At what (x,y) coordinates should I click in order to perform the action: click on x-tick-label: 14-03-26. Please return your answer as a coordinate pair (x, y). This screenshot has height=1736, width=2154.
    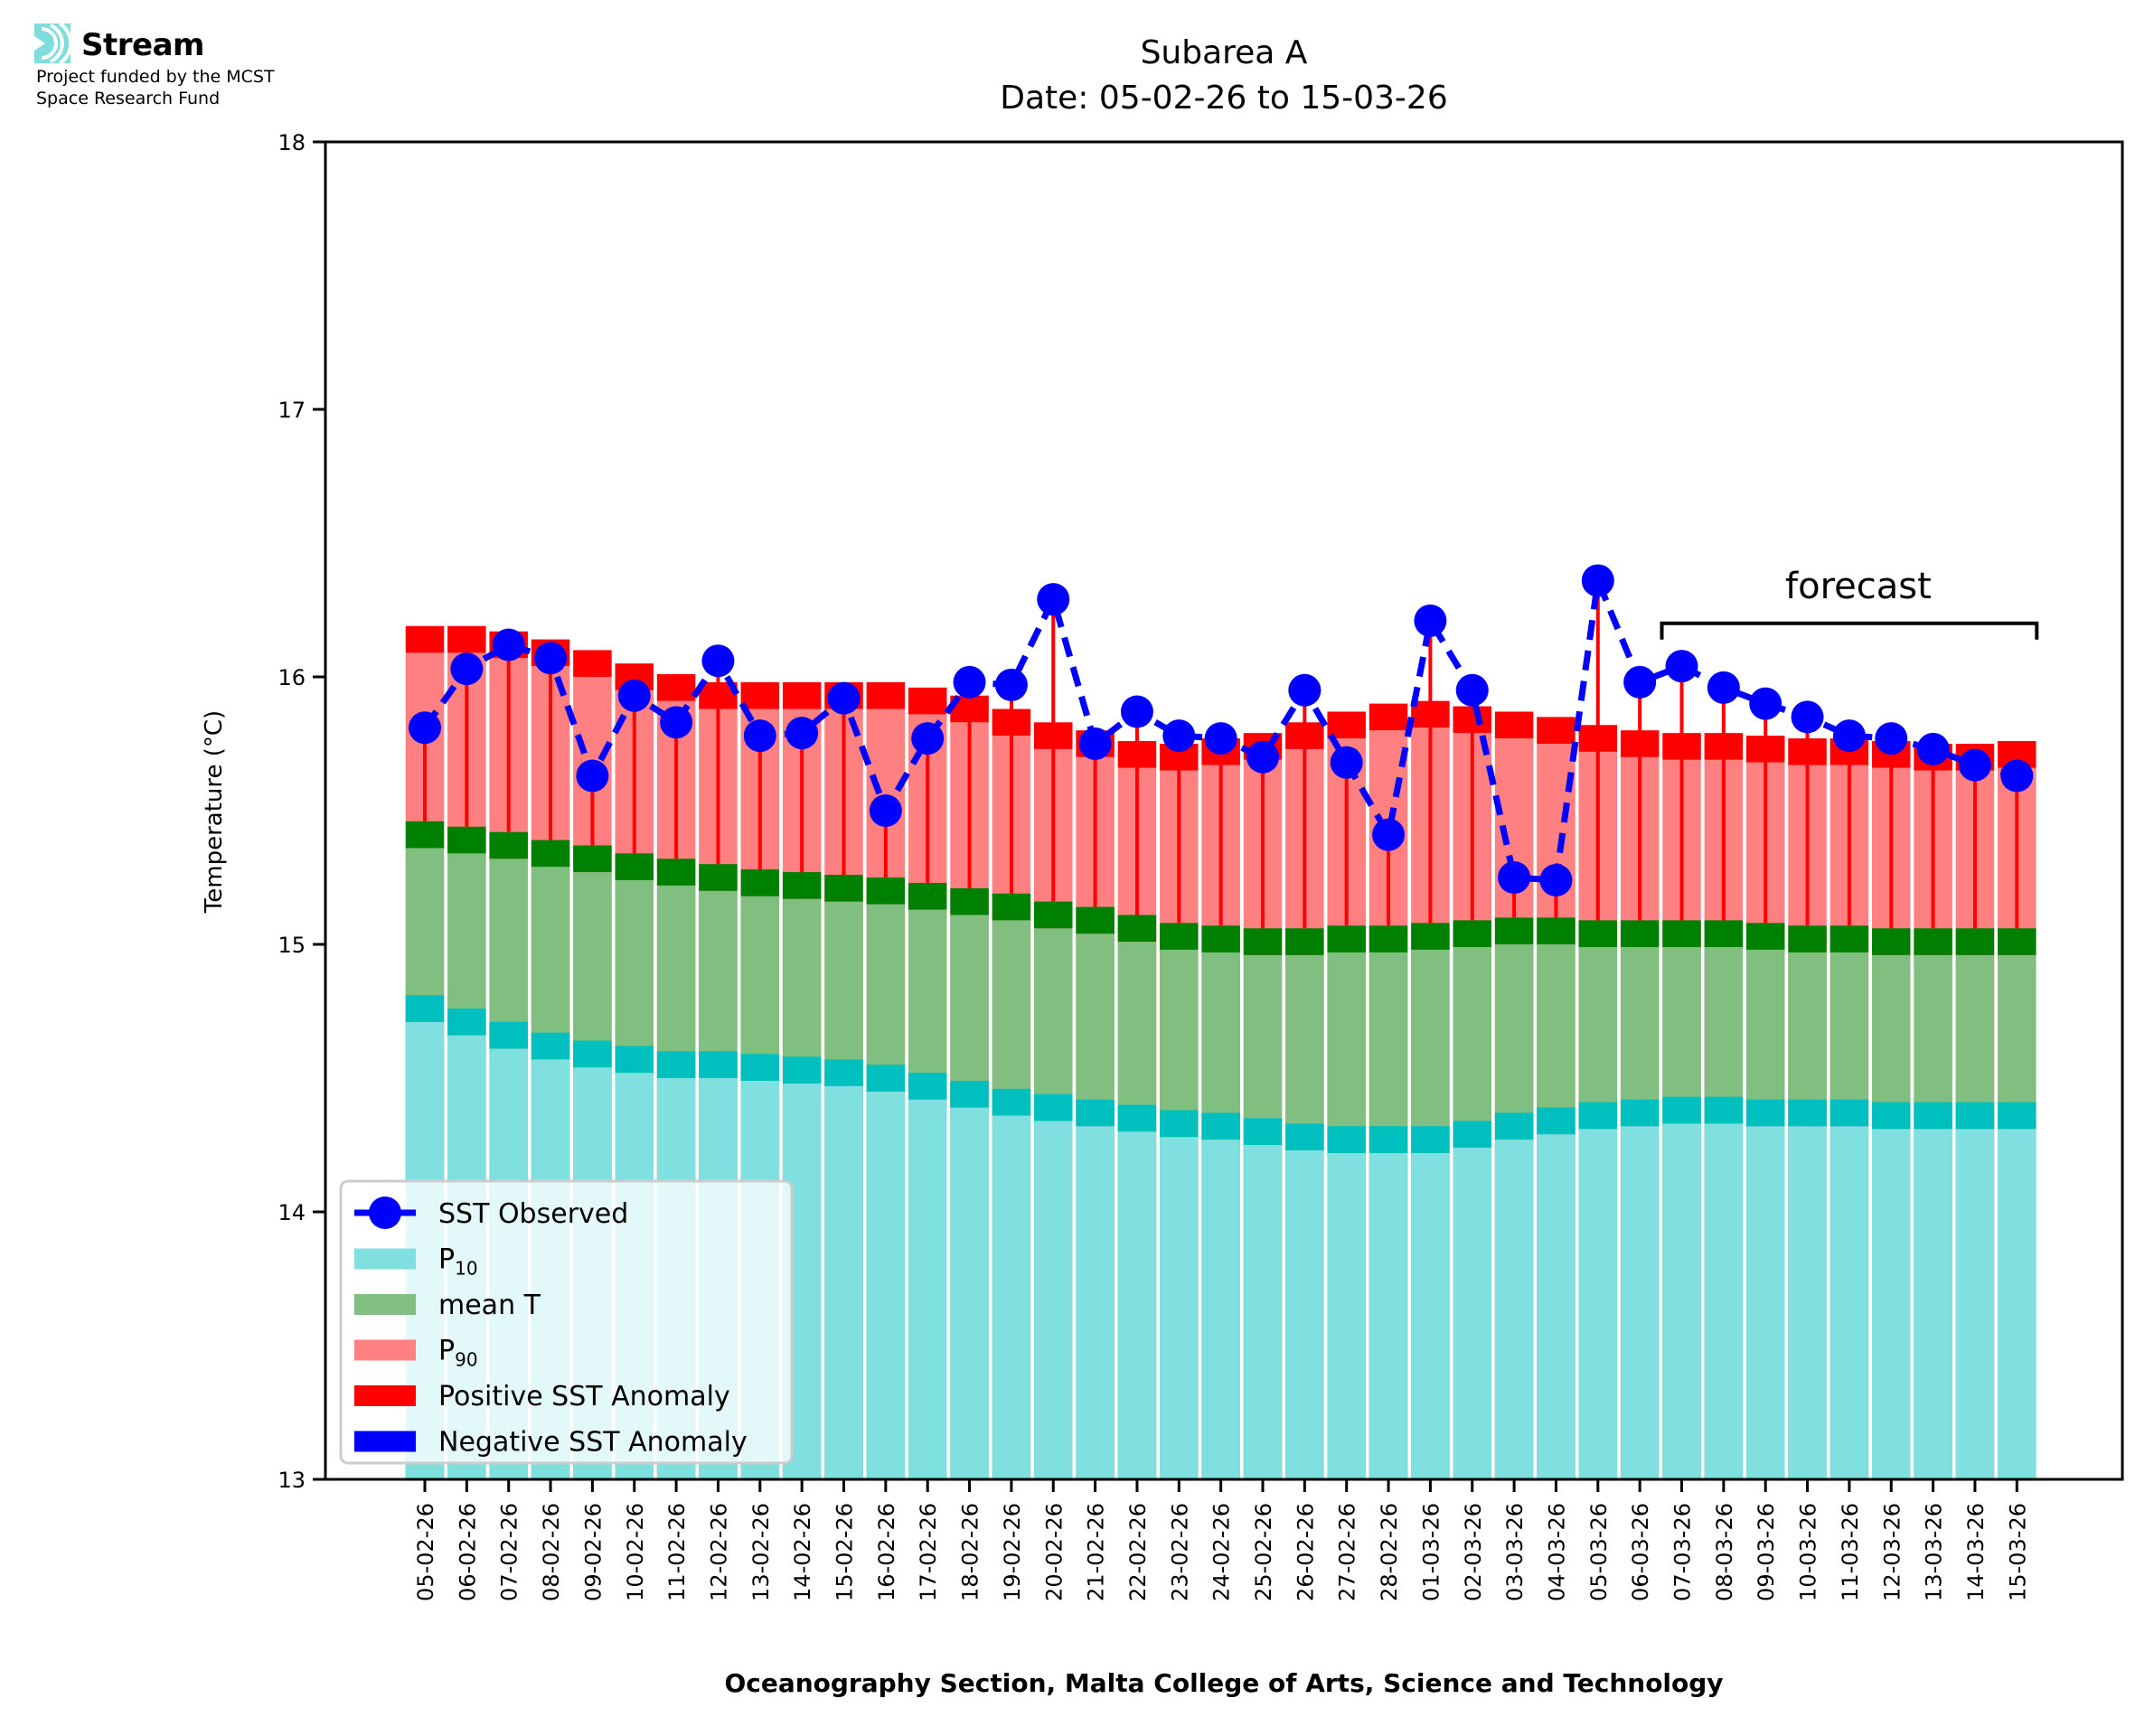
    Looking at the image, I should click on (1976, 1552).